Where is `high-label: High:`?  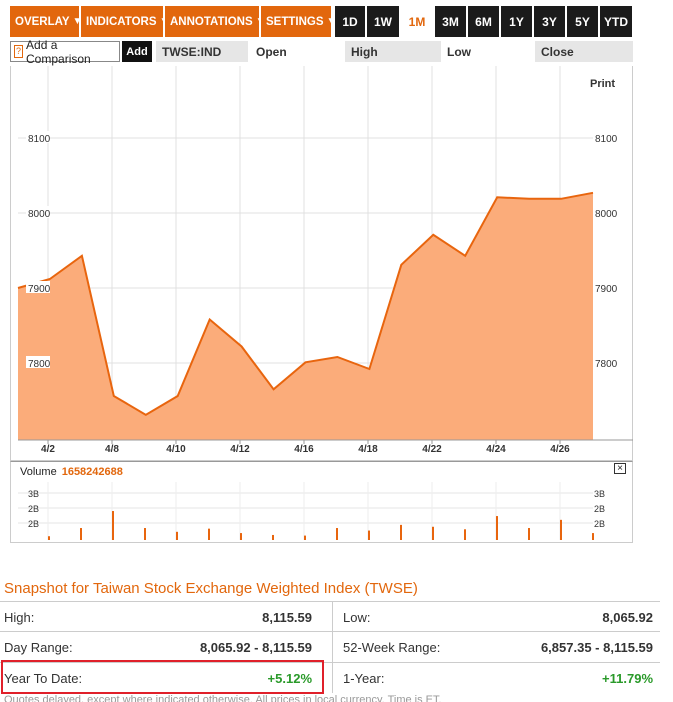 high-label: High: is located at coordinates (19, 617).